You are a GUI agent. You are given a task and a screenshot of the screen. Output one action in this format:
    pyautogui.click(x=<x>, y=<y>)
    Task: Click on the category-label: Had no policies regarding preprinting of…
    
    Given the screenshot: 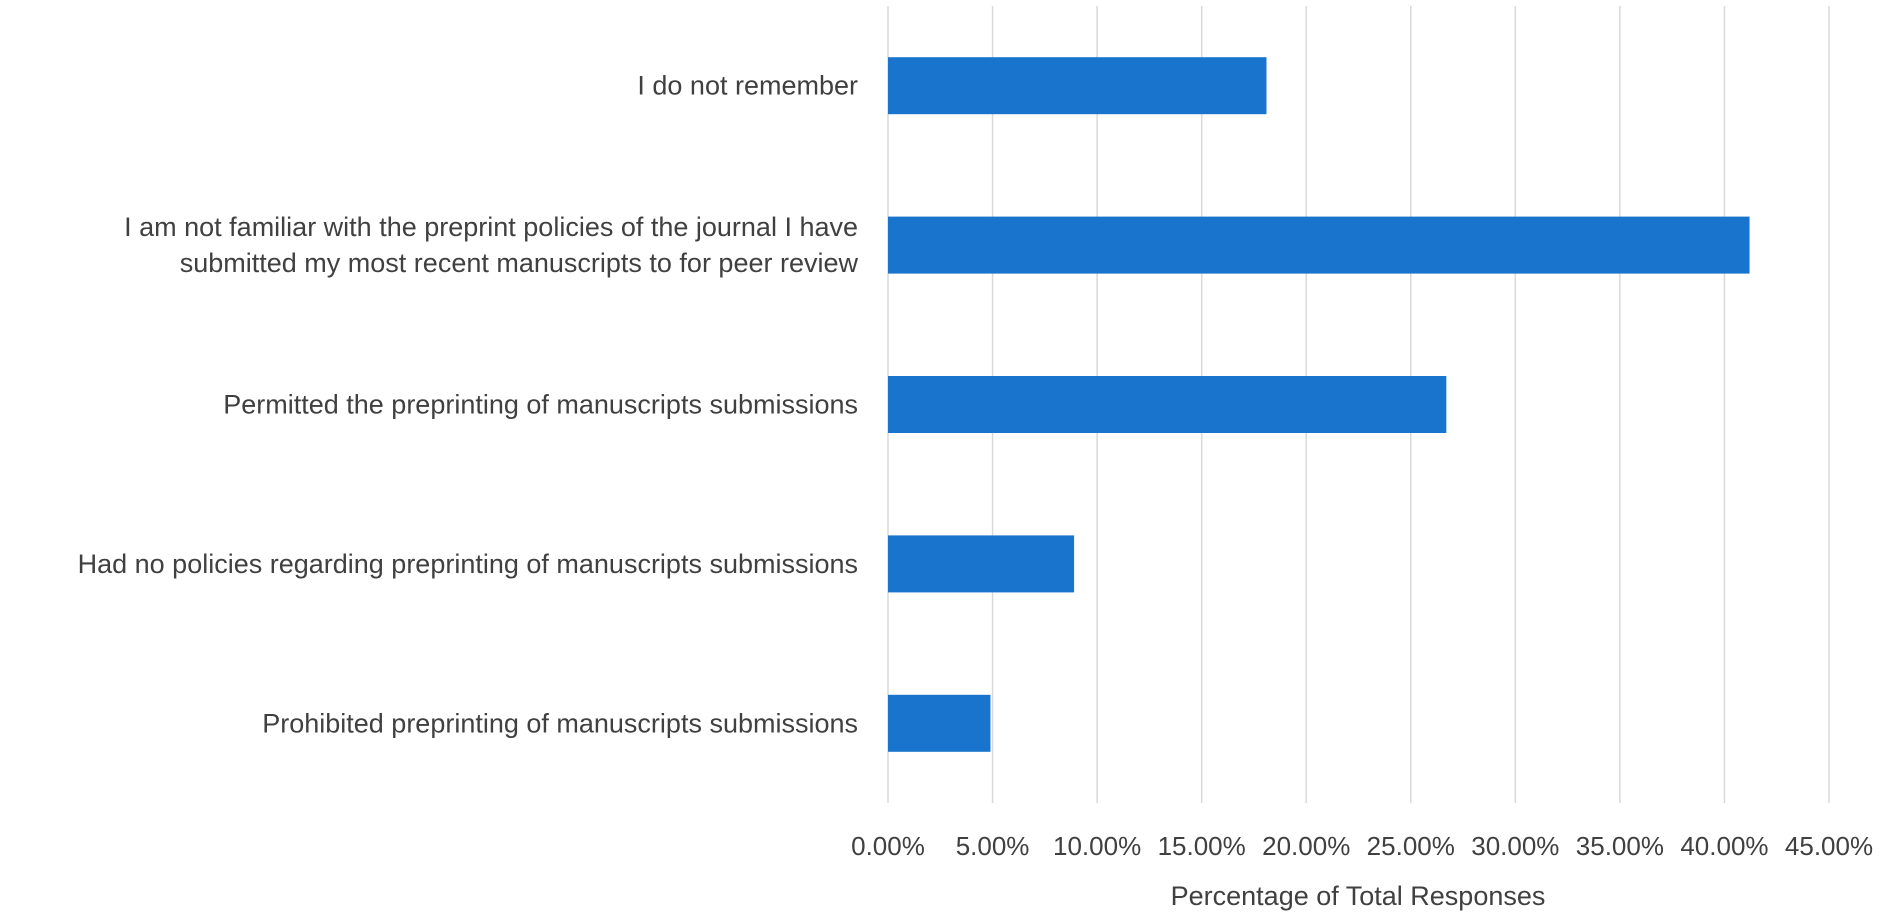 What is the action you would take?
    pyautogui.click(x=468, y=564)
    